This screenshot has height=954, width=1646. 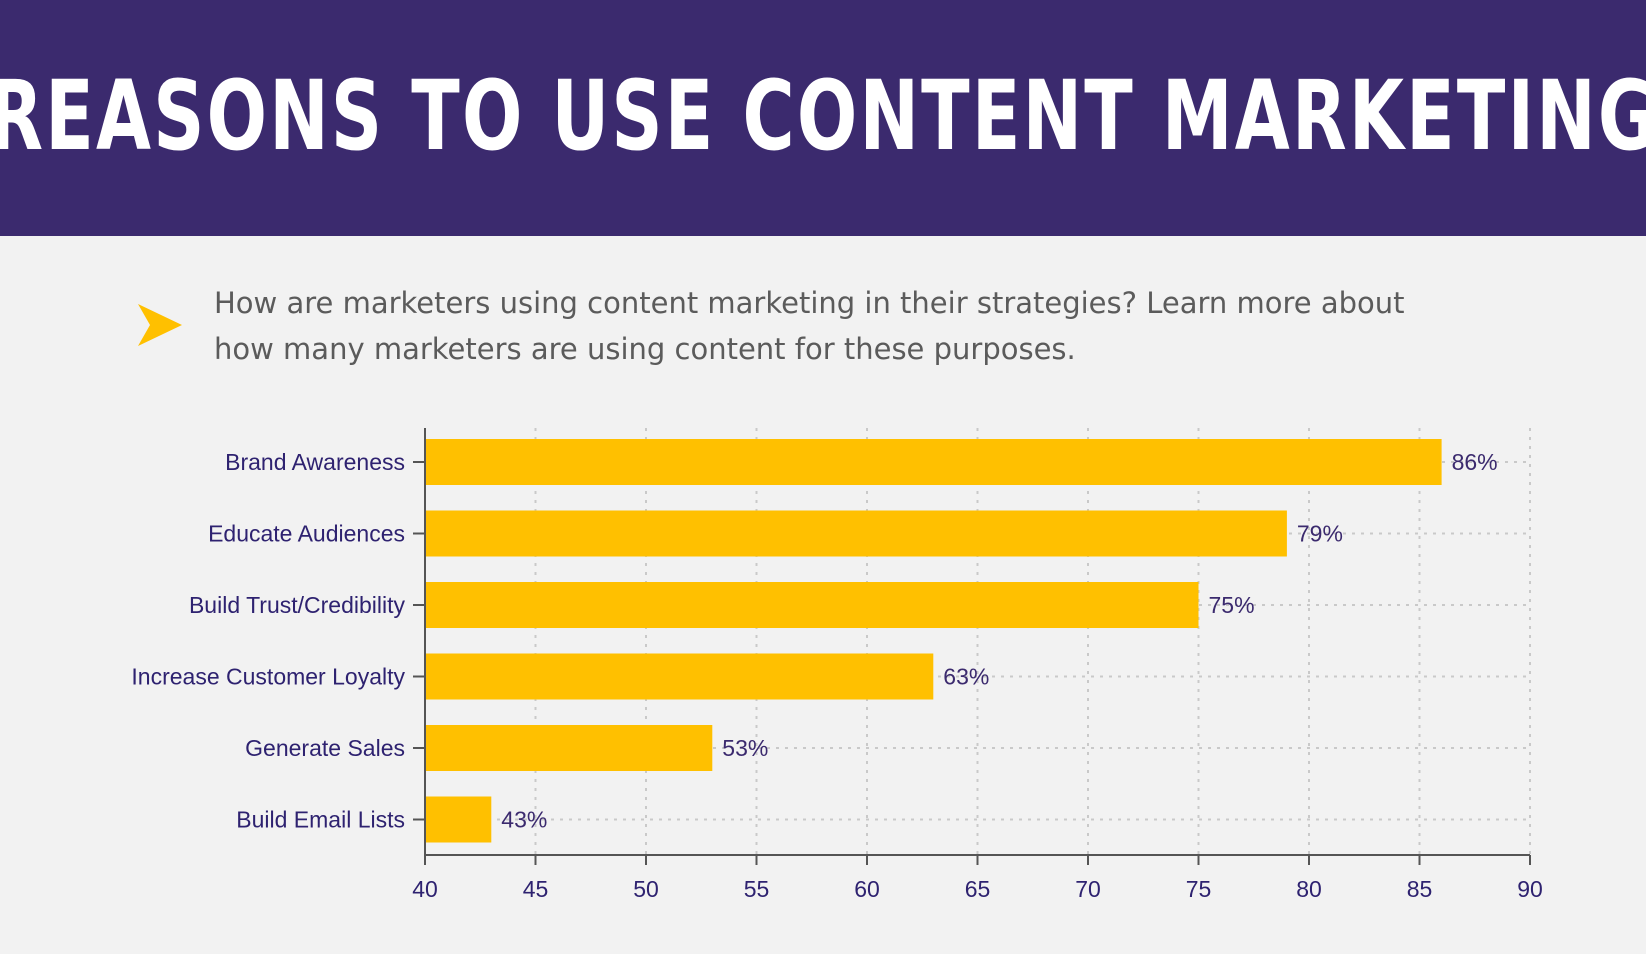 I want to click on x-tick-label: 65, so click(x=978, y=889).